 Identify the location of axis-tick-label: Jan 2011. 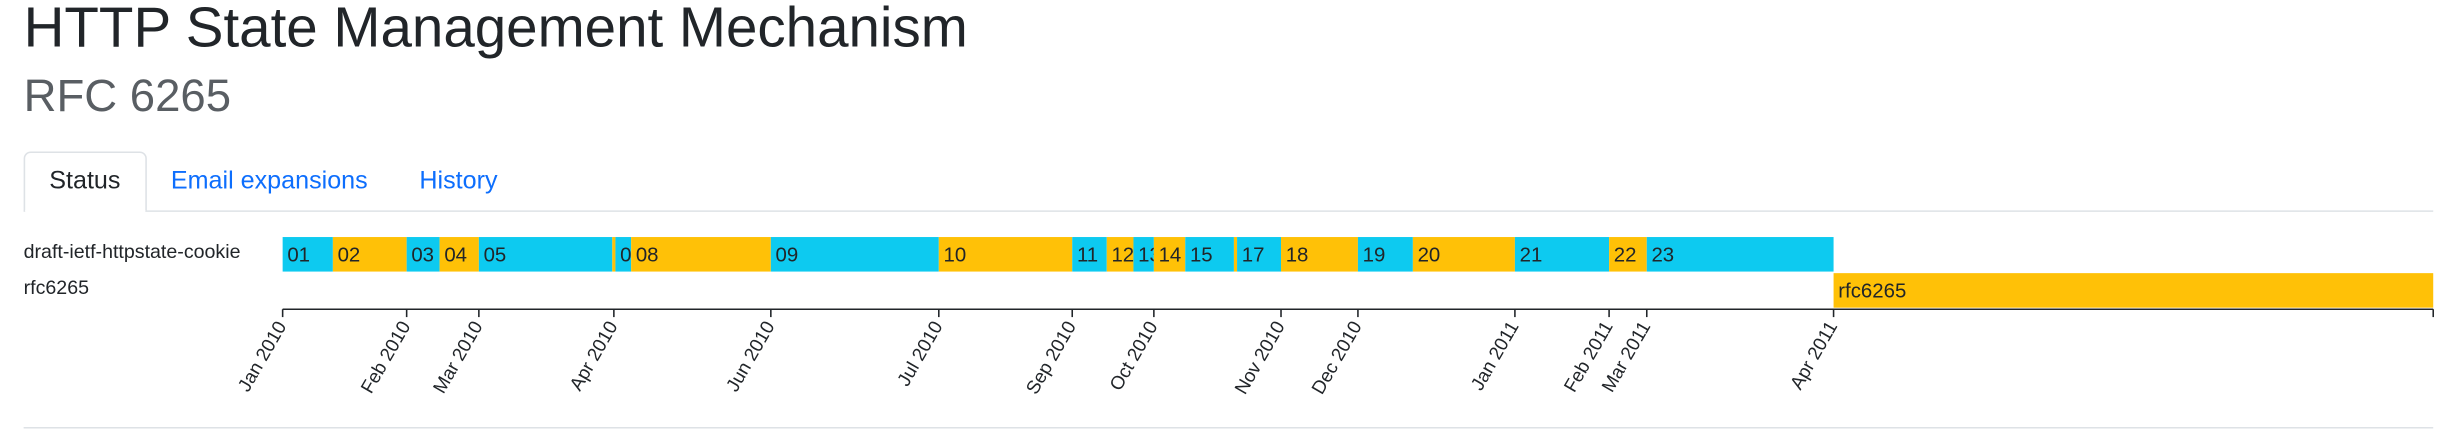
(1494, 355).